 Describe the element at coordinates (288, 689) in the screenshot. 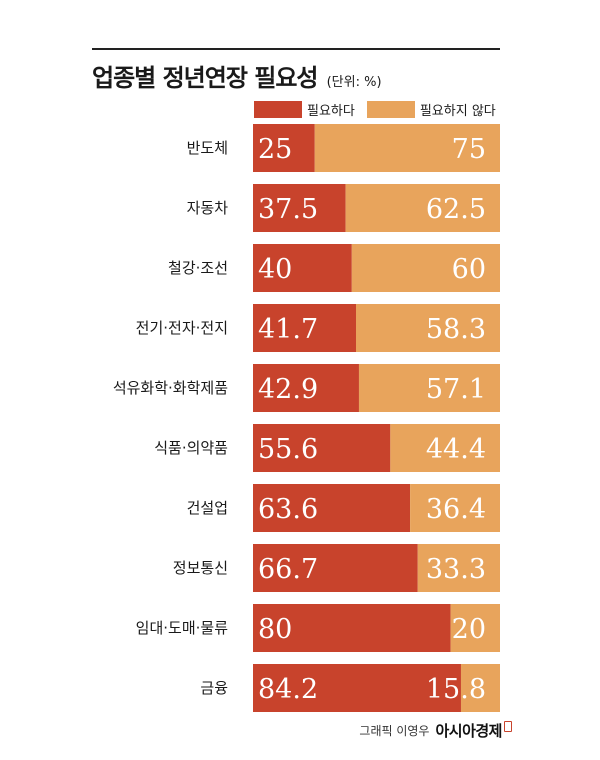

I see `value-label-needed: 84.2` at that location.